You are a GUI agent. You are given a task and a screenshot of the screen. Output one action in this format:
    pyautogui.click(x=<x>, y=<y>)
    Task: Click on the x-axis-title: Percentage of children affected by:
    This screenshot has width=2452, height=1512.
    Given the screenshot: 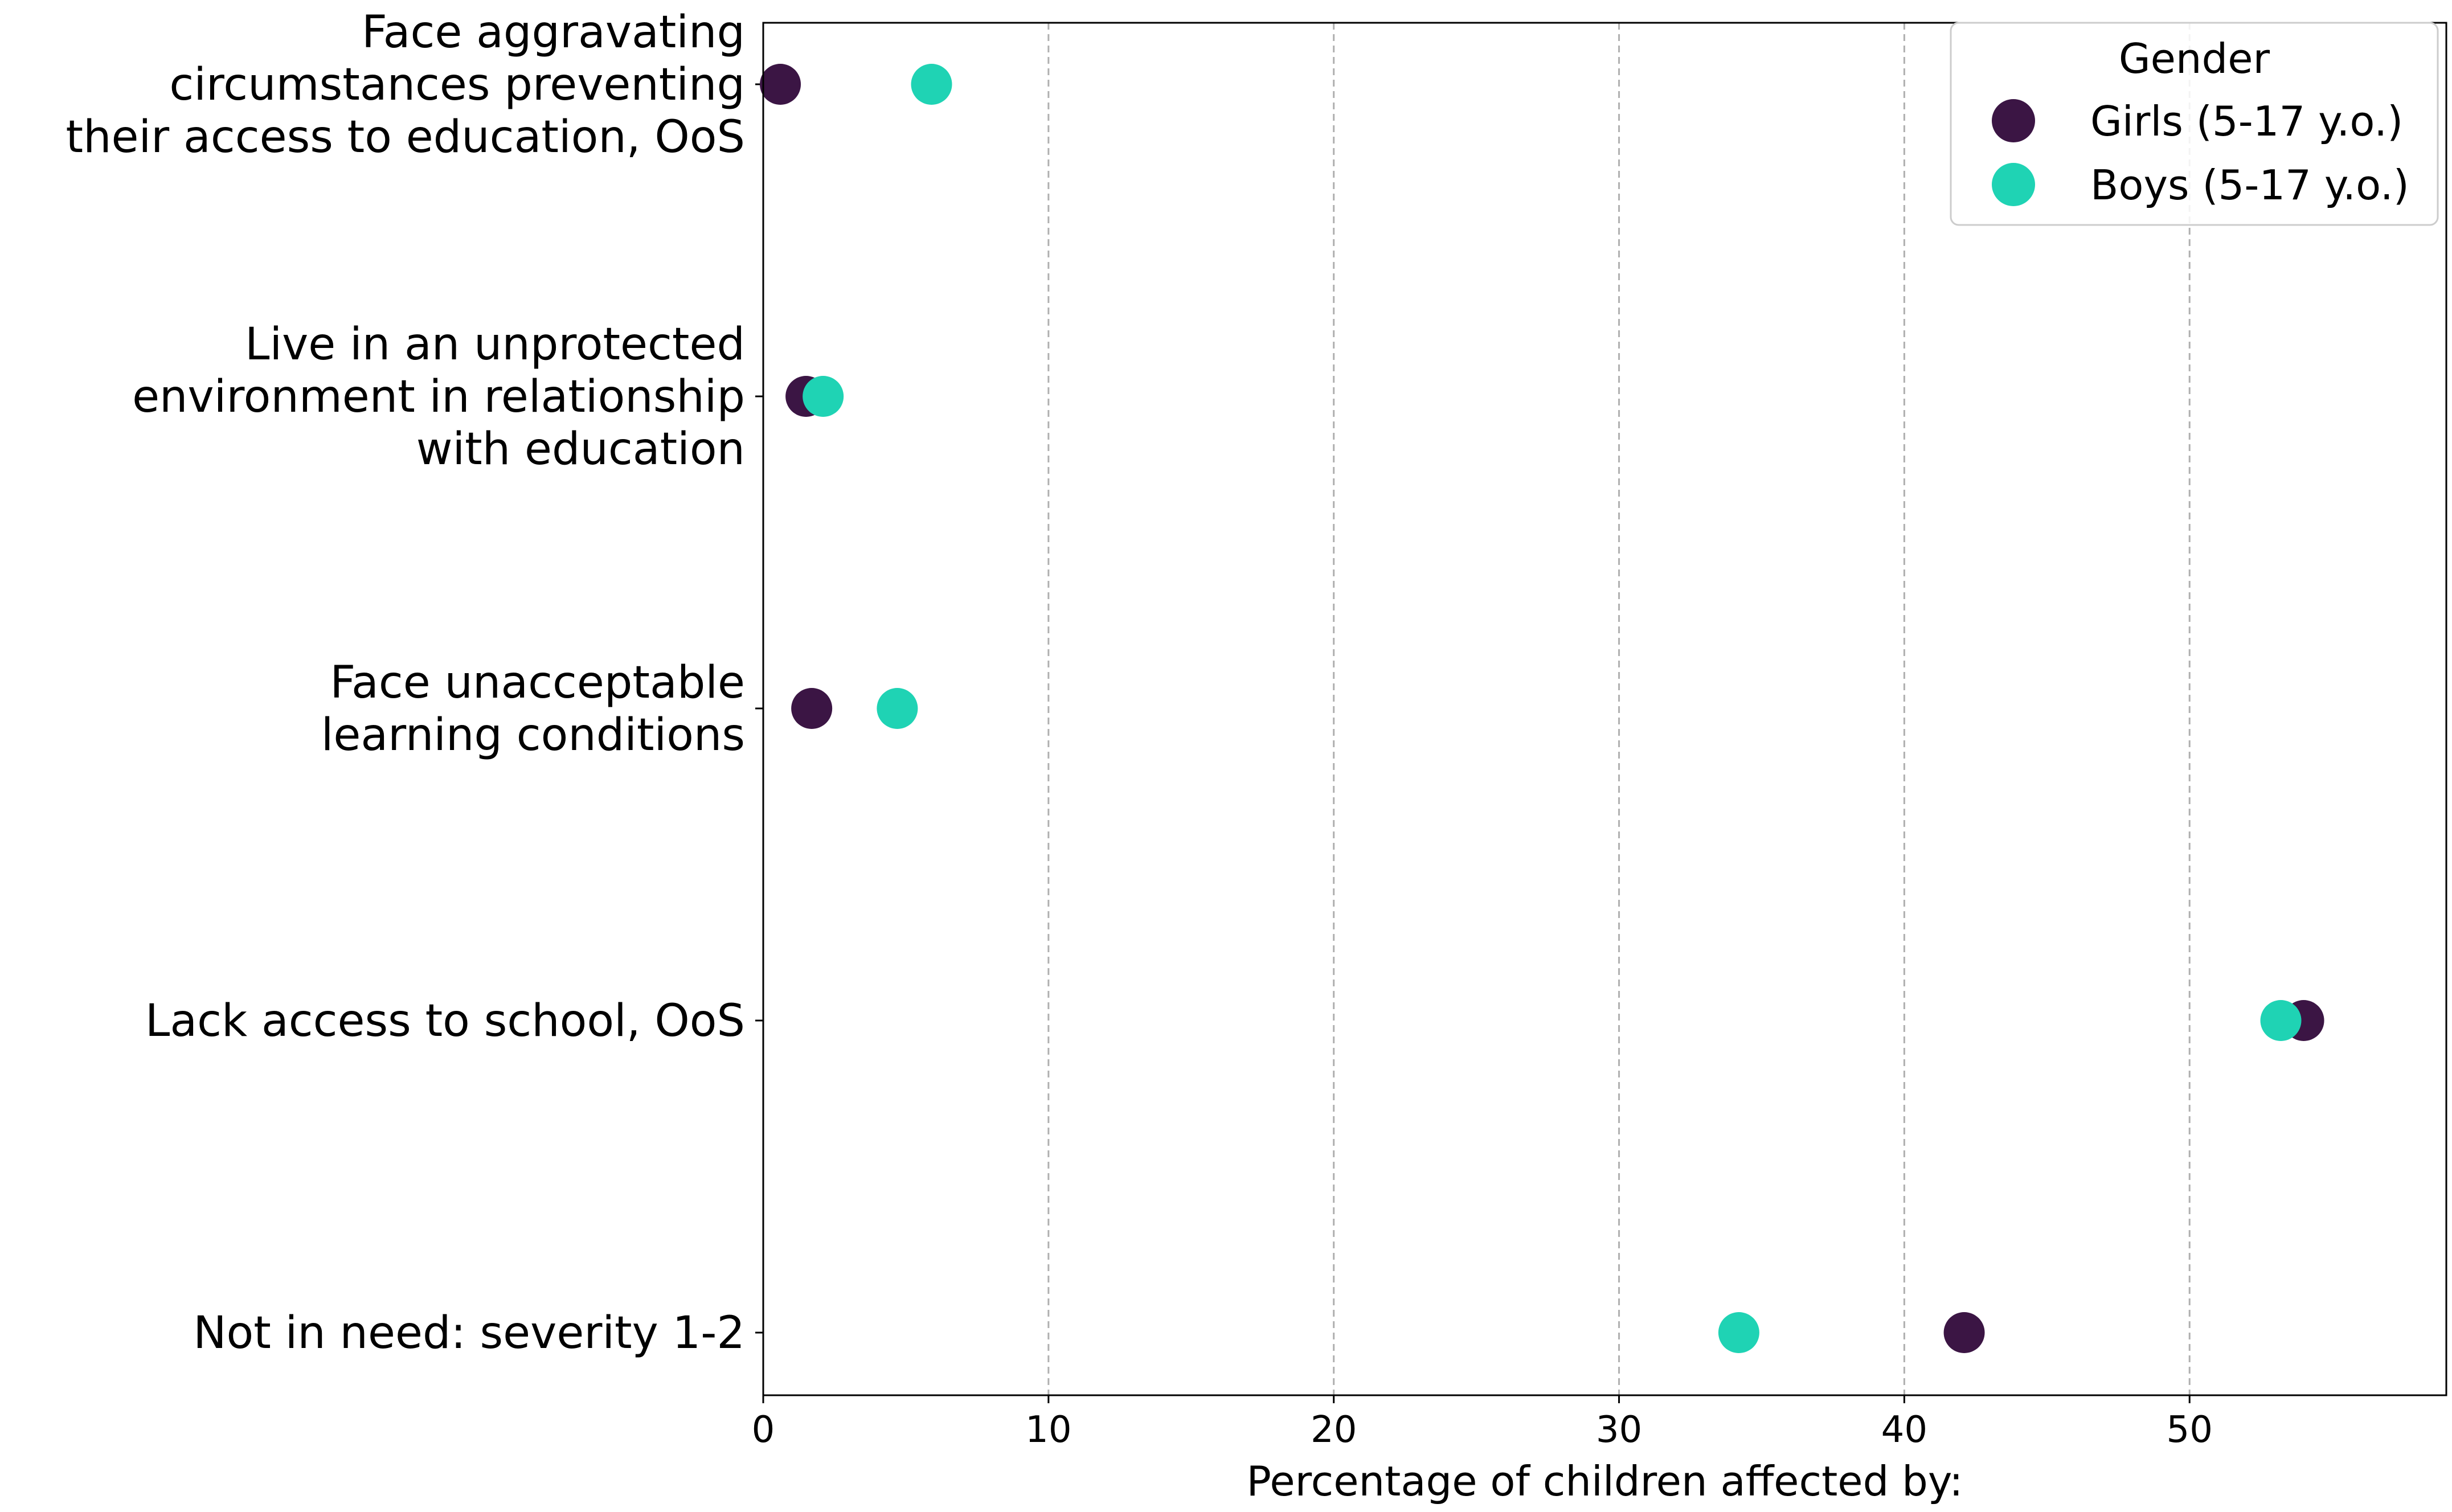 What is the action you would take?
    pyautogui.click(x=1604, y=1481)
    